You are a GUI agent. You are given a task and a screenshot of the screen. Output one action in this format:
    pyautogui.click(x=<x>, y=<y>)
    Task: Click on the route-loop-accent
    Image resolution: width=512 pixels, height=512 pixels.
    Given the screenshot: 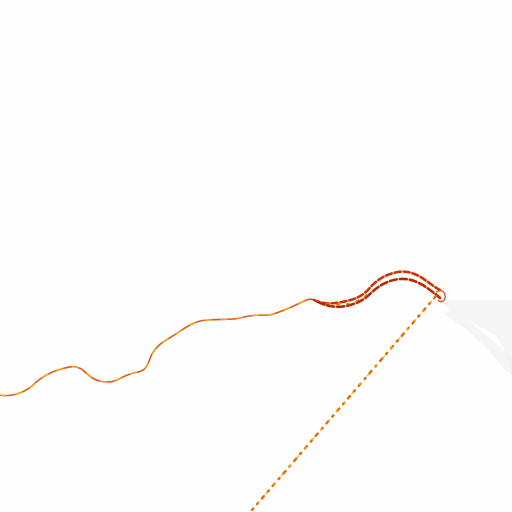 What is the action you would take?
    pyautogui.click(x=349, y=297)
    